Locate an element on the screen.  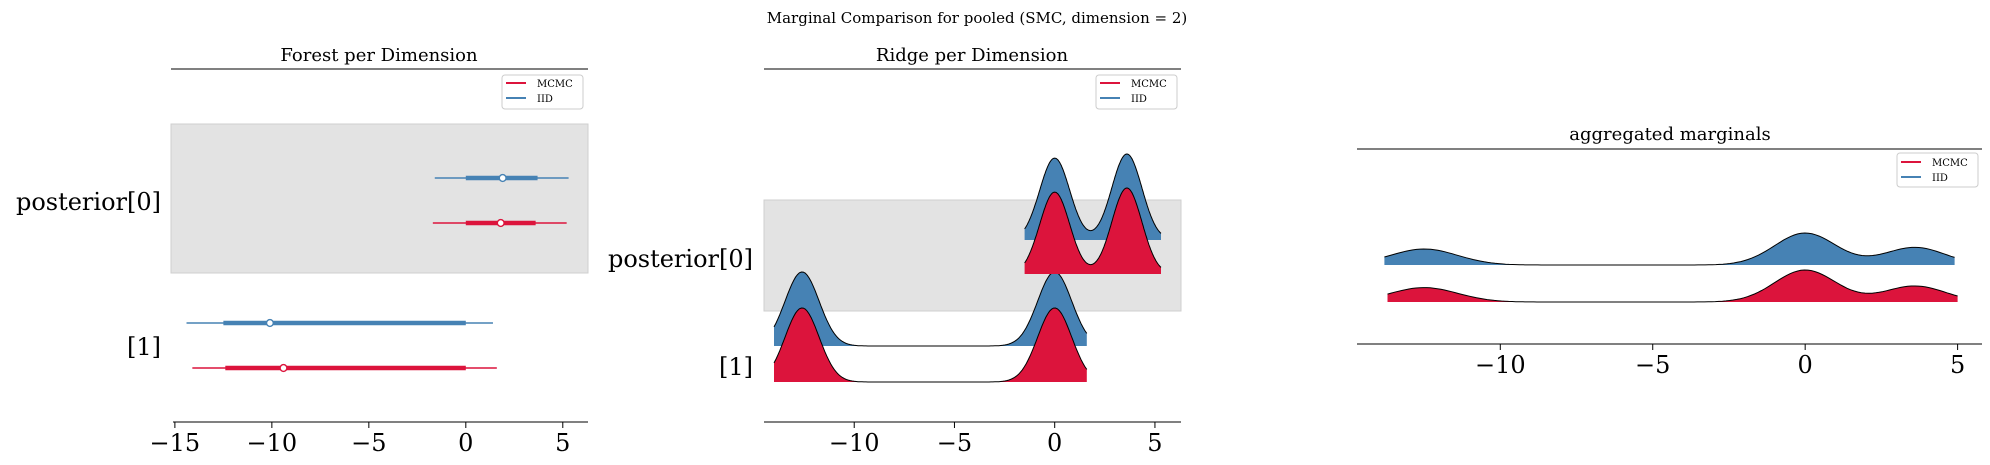
ridge-legend-mcmc: MCMC is located at coordinates (1149, 84).